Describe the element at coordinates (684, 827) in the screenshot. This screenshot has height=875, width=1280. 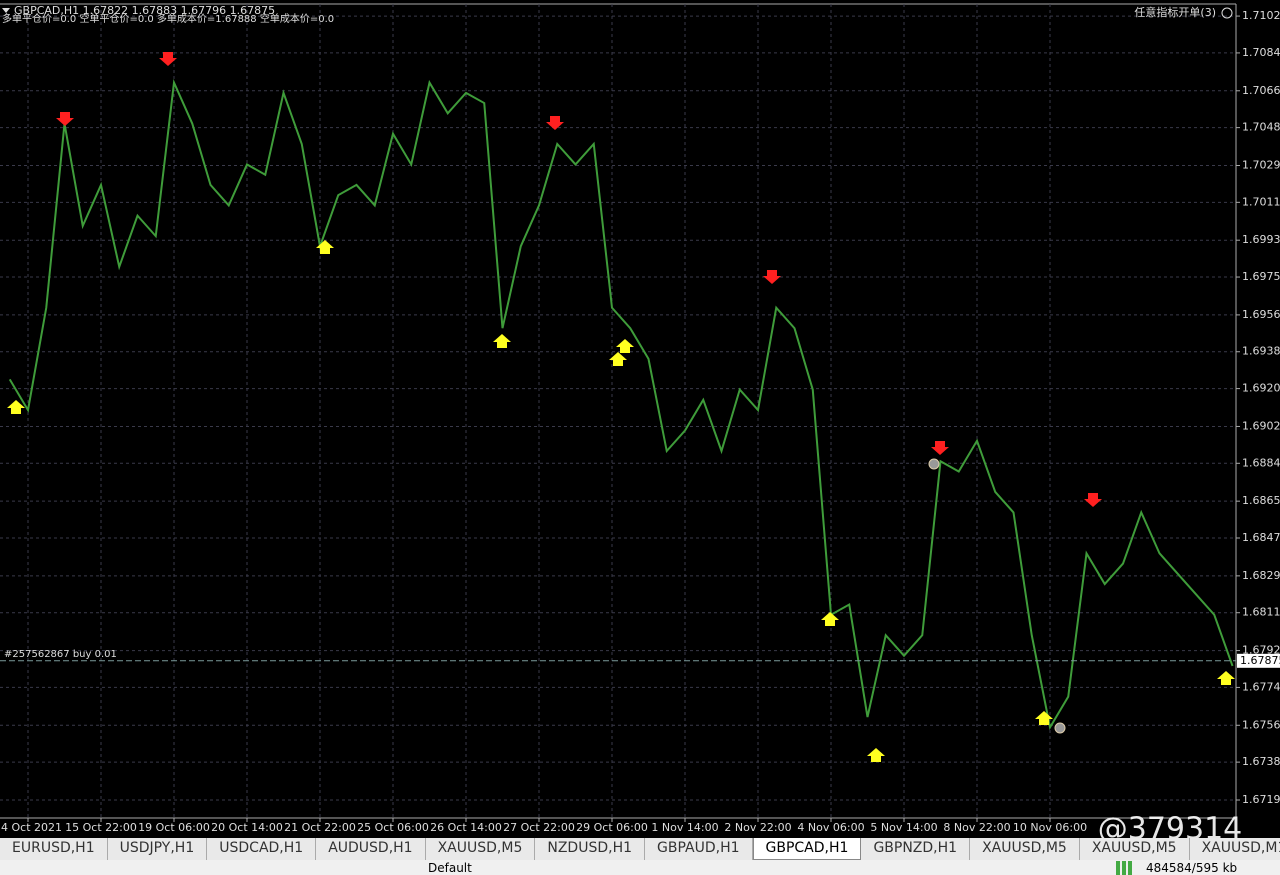
I see `x-tick-label: 1 Nov 14:00` at that location.